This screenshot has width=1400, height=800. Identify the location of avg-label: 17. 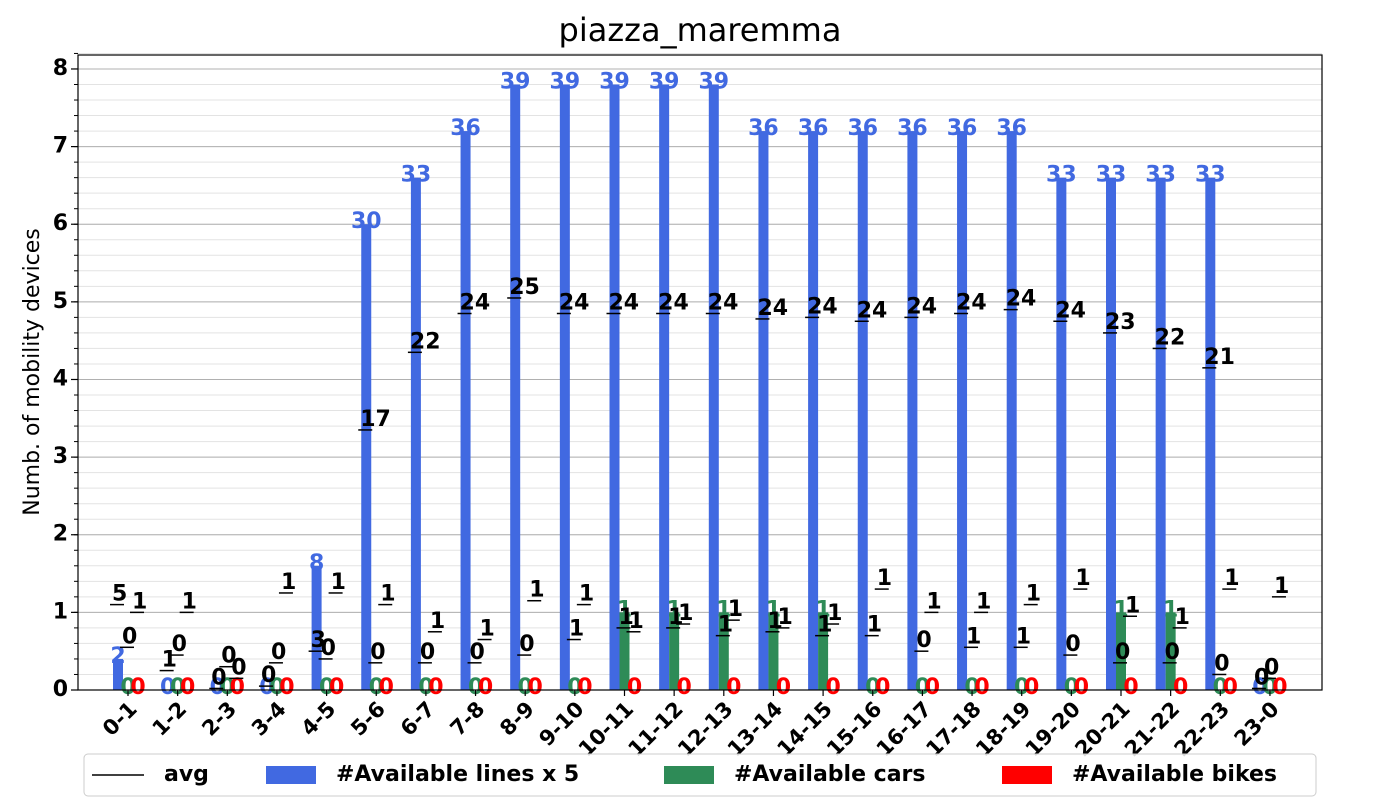
(375, 419).